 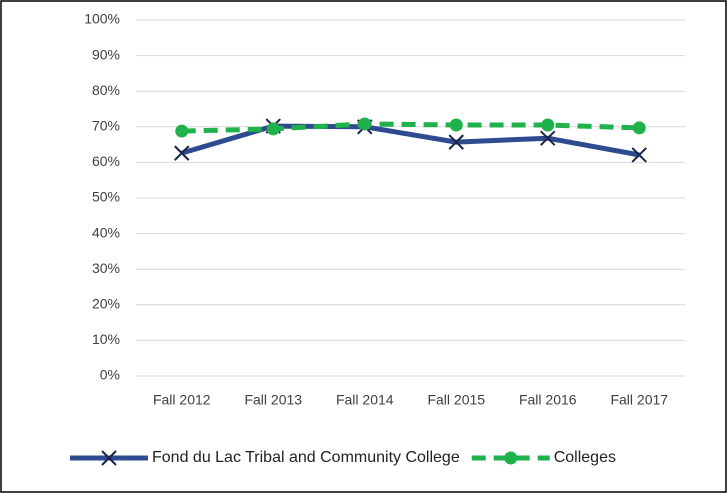 What do you see at coordinates (365, 400) in the screenshot?
I see `x-tick-label: Fall 2014` at bounding box center [365, 400].